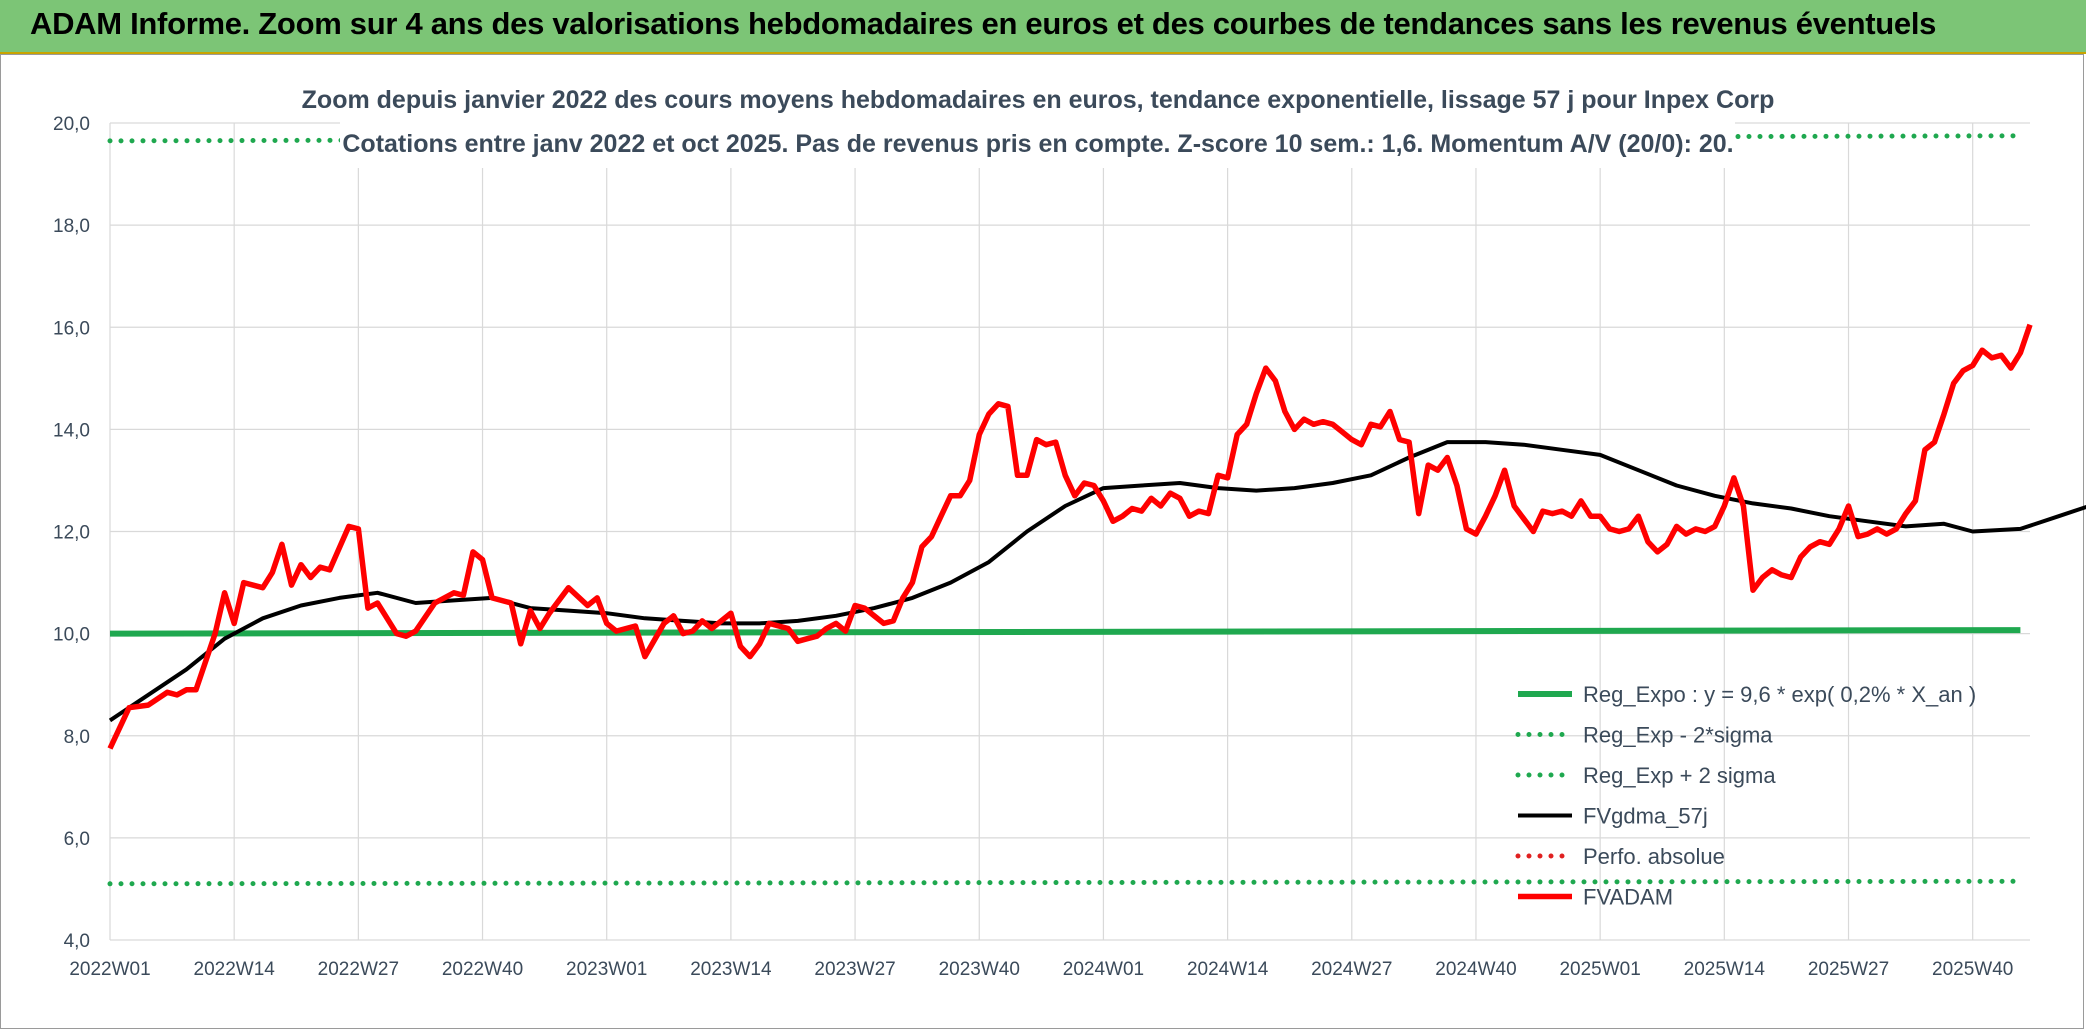 This screenshot has height=1031, width=2086. What do you see at coordinates (1645, 816) in the screenshot?
I see `legend-label: FVgdma_57j` at bounding box center [1645, 816].